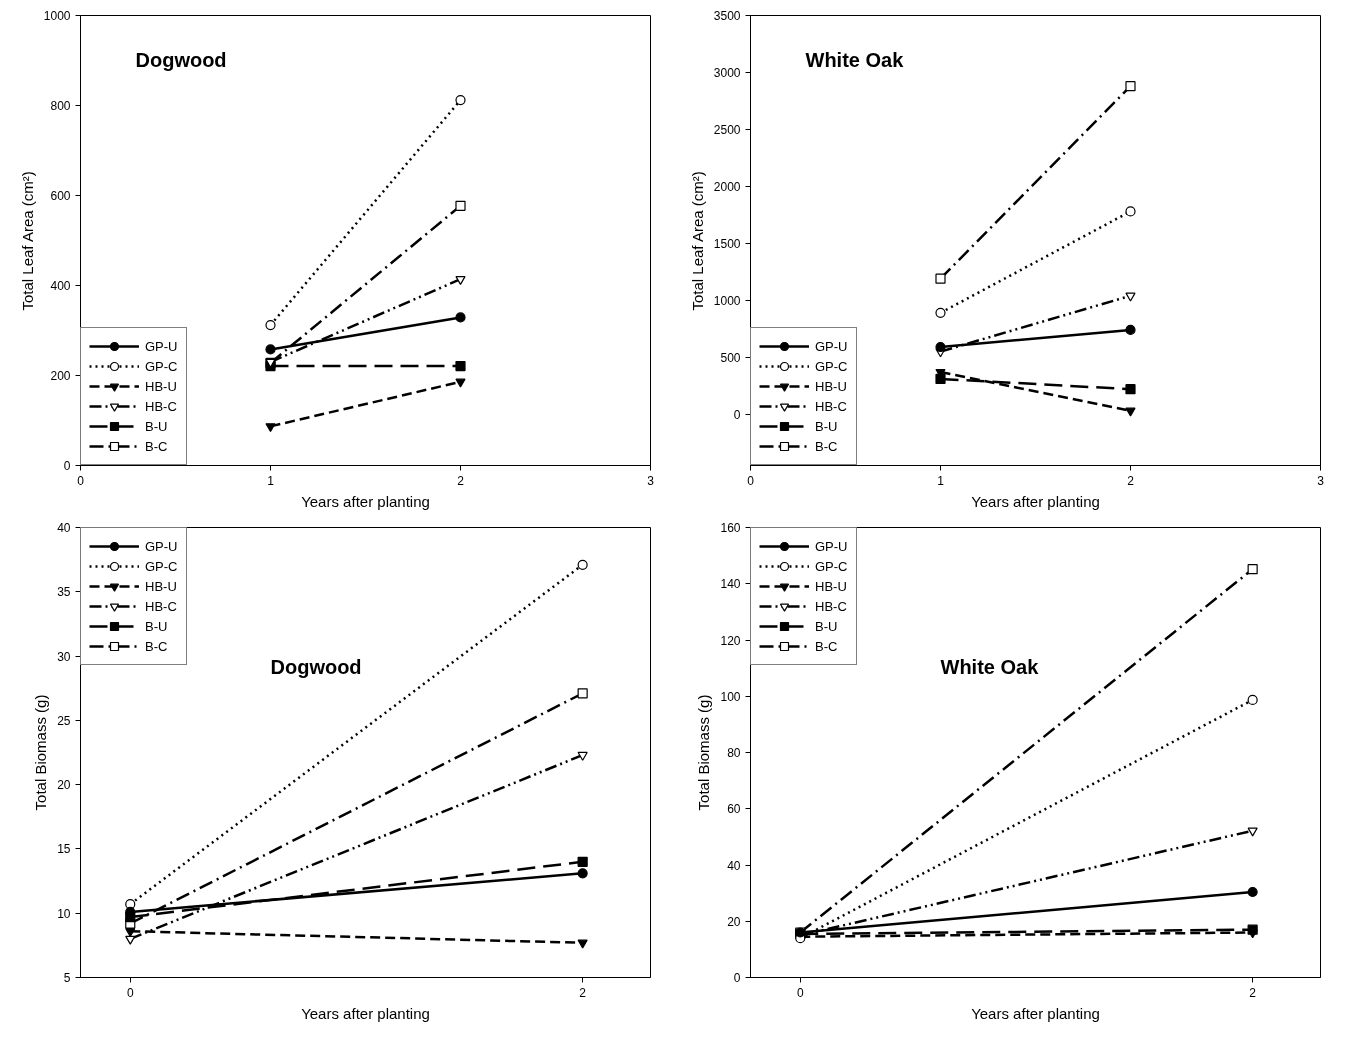  What do you see at coordinates (730, 696) in the screenshot?
I see `y-tick-label: 100` at bounding box center [730, 696].